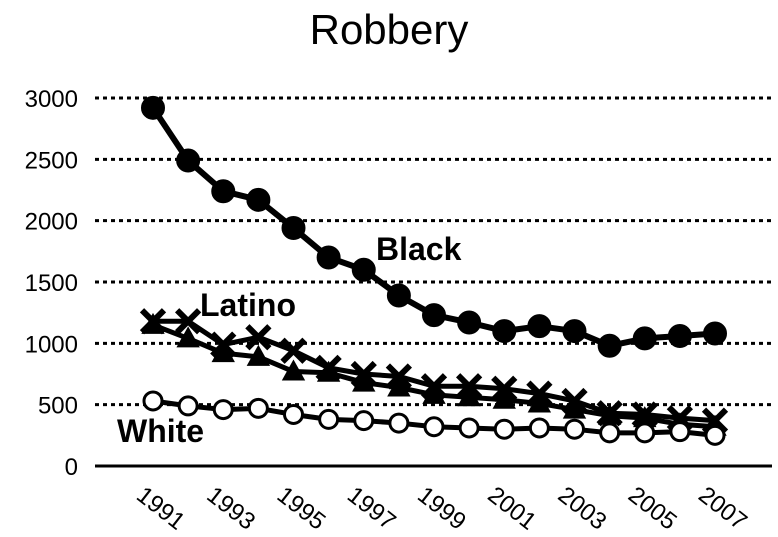  What do you see at coordinates (231, 508) in the screenshot?
I see `x-tick-label: 1993` at bounding box center [231, 508].